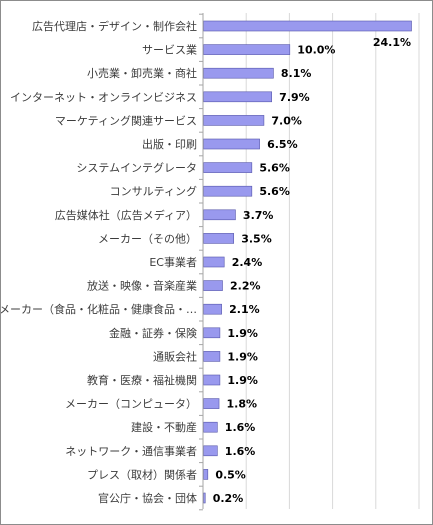 This screenshot has height=525, width=433. Describe the element at coordinates (256, 238) in the screenshot. I see `value-label: 3.5%` at that location.